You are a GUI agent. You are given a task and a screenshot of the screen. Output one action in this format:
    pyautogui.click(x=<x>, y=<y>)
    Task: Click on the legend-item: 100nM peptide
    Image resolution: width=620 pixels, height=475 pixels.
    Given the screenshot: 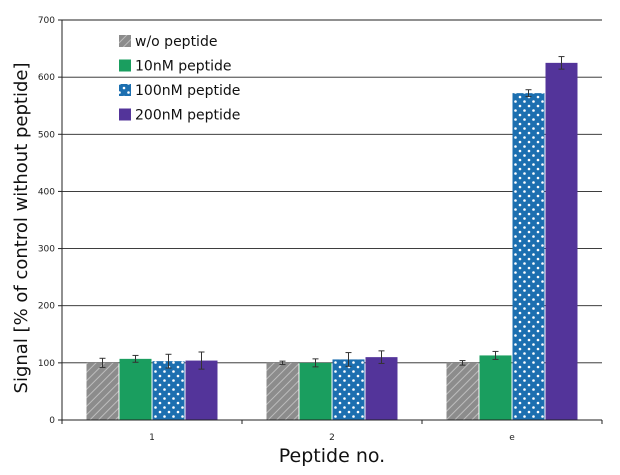 What is the action you would take?
    pyautogui.click(x=179, y=91)
    